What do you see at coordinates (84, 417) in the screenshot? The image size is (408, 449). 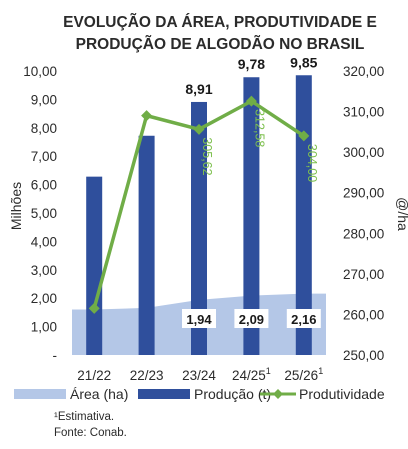 I see `footnote: ¹Estimativa.` at bounding box center [84, 417].